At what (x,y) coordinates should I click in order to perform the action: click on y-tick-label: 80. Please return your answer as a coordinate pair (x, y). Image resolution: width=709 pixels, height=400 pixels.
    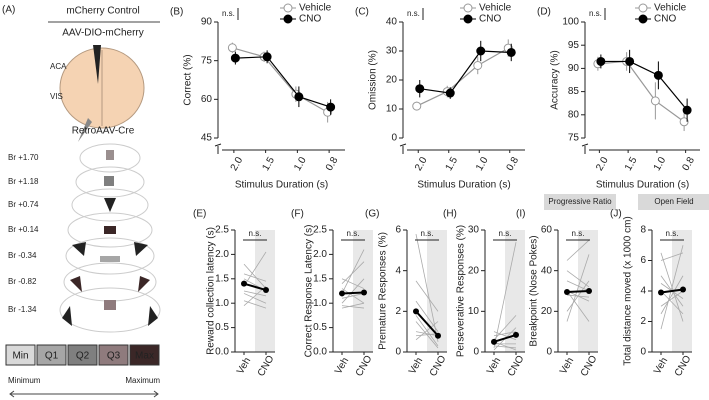
    Looking at the image, I should click on (574, 114).